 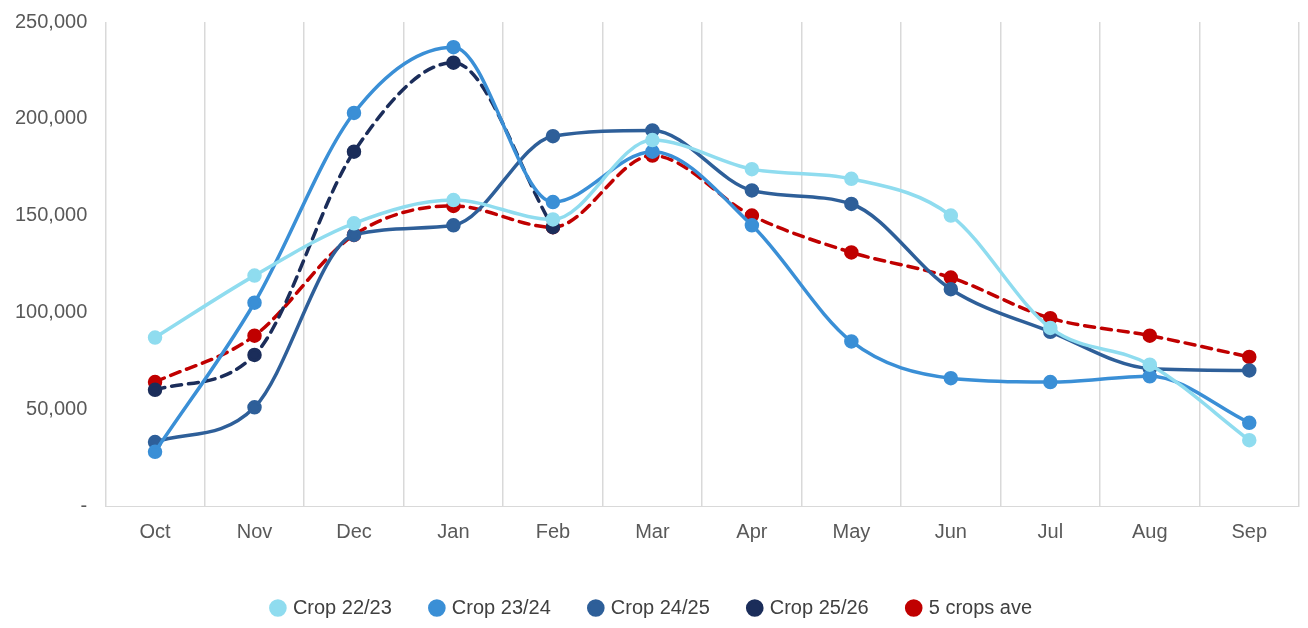 I want to click on x-tick-label: Jan, so click(x=453, y=530).